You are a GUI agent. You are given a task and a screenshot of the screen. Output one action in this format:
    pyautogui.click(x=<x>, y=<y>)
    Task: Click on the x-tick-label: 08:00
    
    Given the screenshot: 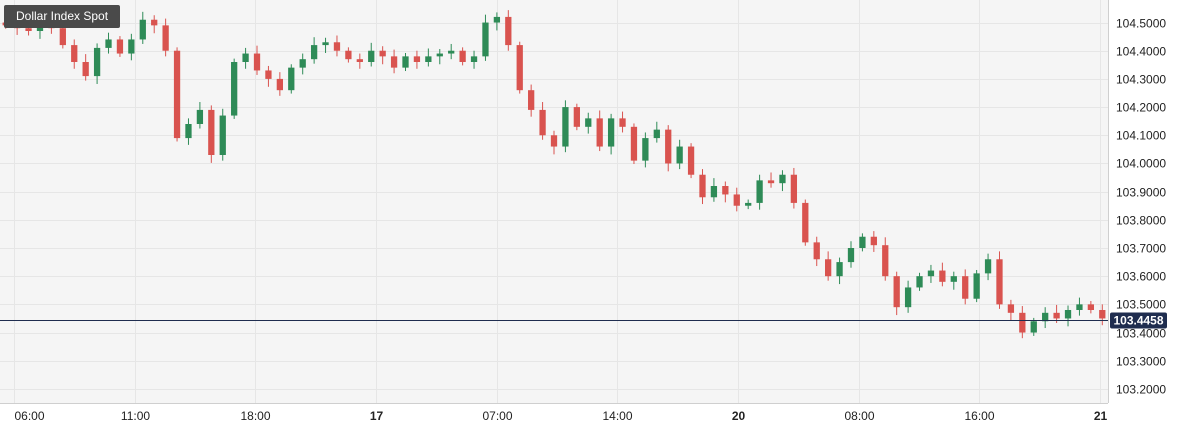 What is the action you would take?
    pyautogui.click(x=859, y=416)
    